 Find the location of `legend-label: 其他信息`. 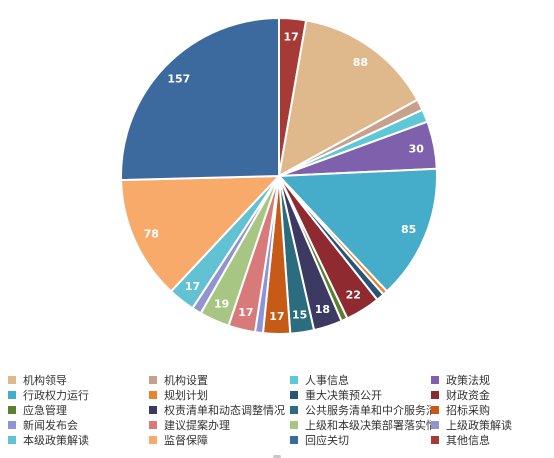

legend-label: 其他信息 is located at coordinates (468, 440).